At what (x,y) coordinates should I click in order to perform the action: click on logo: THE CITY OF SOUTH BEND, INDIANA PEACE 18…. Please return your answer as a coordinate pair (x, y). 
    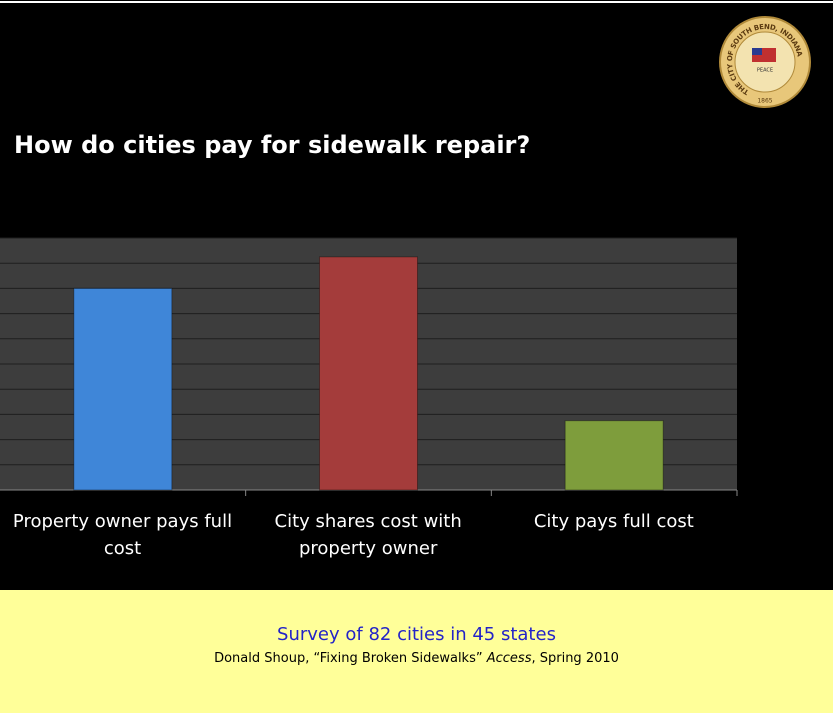
    Looking at the image, I should click on (765, 62).